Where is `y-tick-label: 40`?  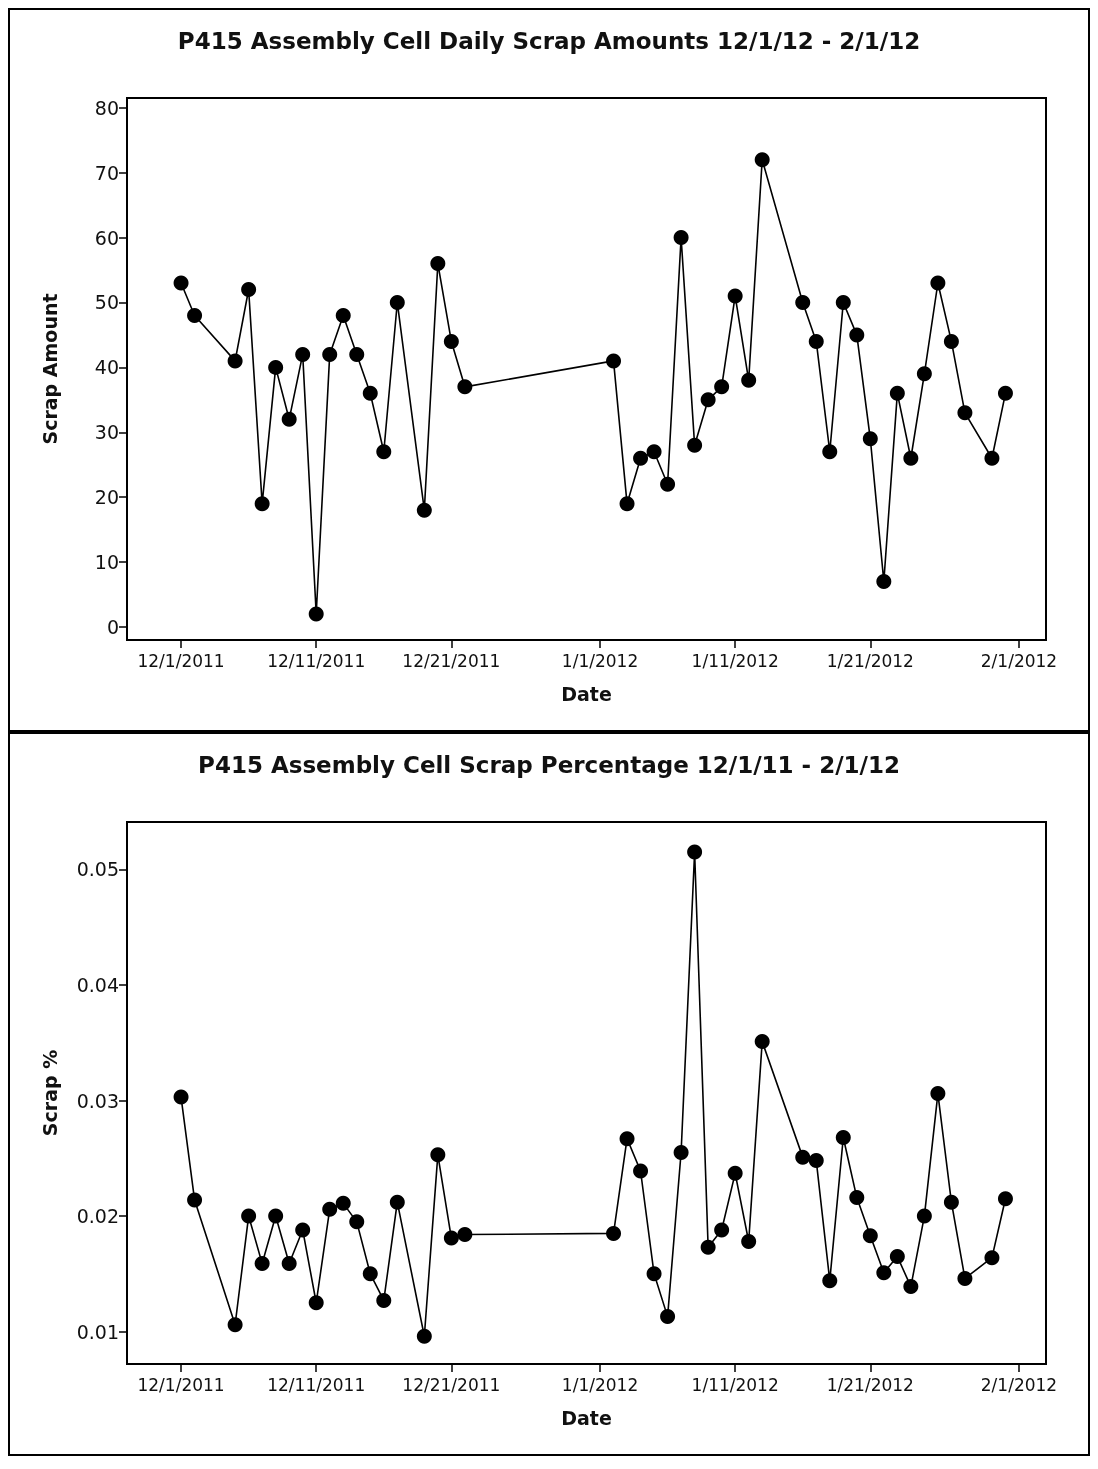 y-tick-label: 40 is located at coordinates (106, 367).